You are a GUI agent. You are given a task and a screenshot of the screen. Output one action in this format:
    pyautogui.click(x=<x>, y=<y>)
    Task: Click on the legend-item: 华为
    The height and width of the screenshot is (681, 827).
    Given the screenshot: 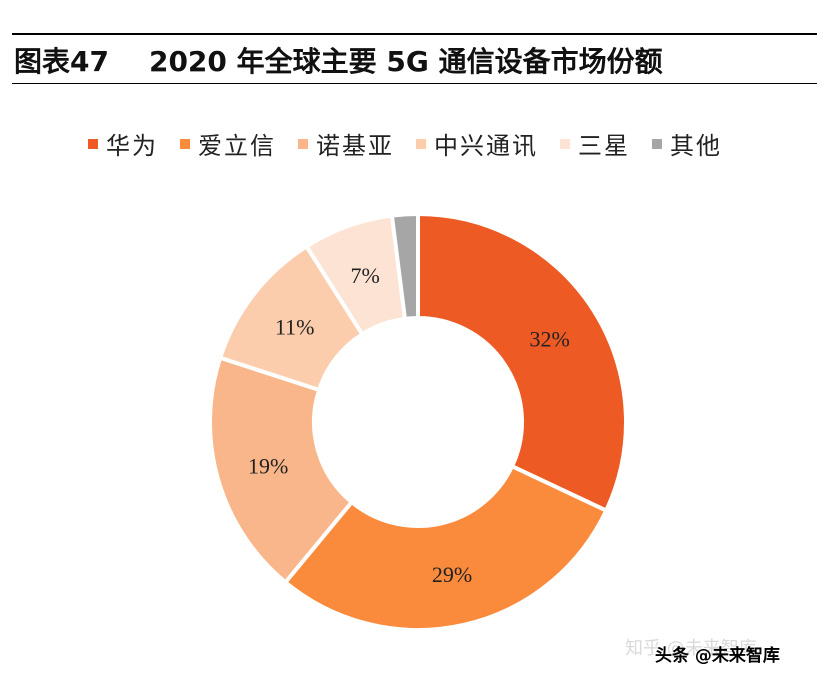 What is the action you would take?
    pyautogui.click(x=123, y=143)
    